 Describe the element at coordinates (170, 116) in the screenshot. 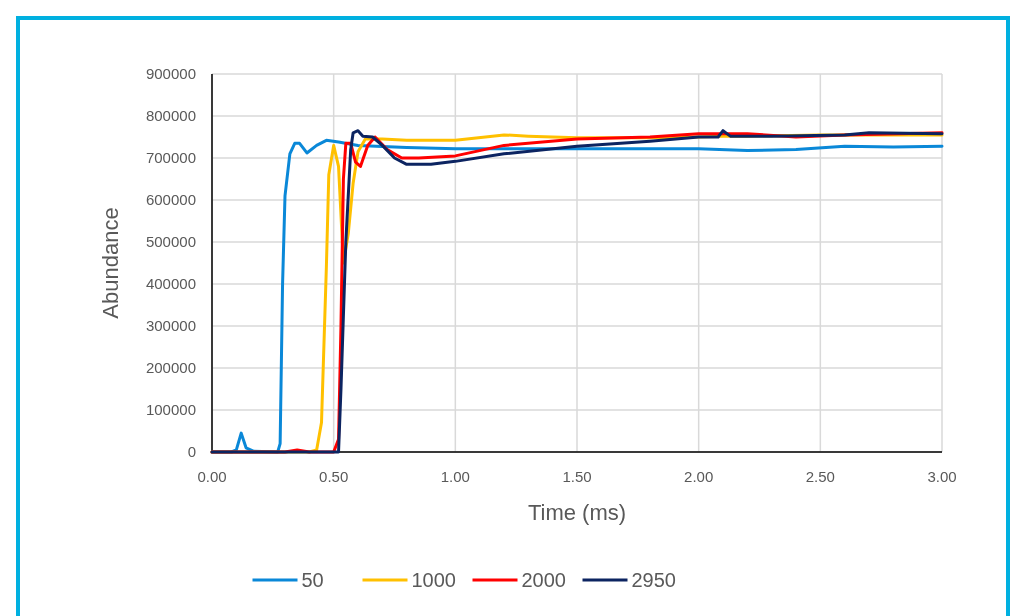

I see `y-tick-label: 800000` at that location.